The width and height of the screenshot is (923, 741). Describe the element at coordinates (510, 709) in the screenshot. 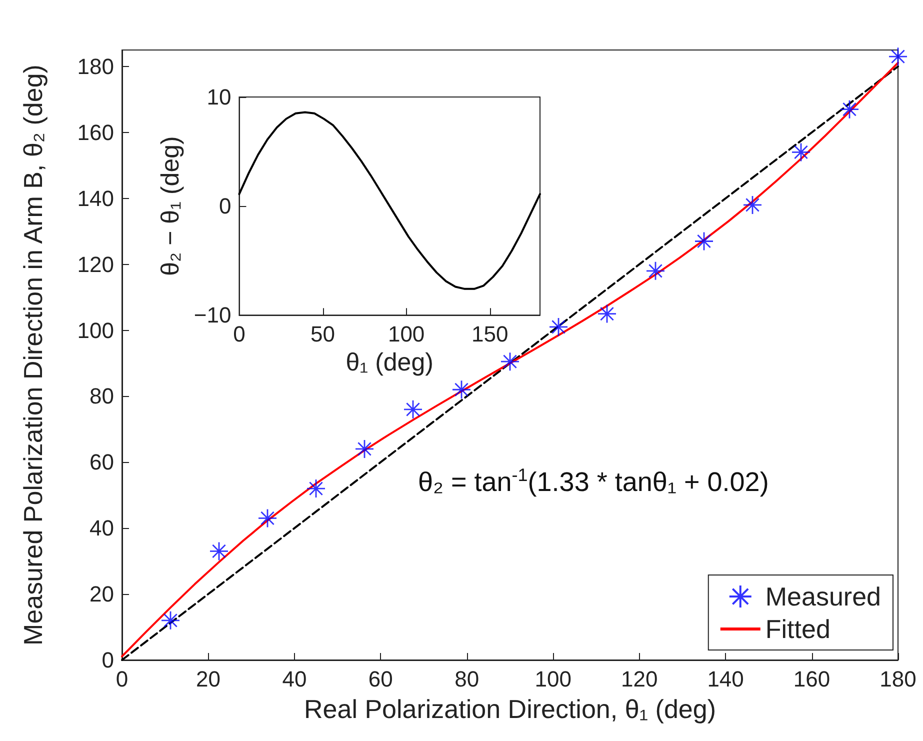

I see `x-axis-title: Real Polarization Direction, θ₁ (deg)` at that location.